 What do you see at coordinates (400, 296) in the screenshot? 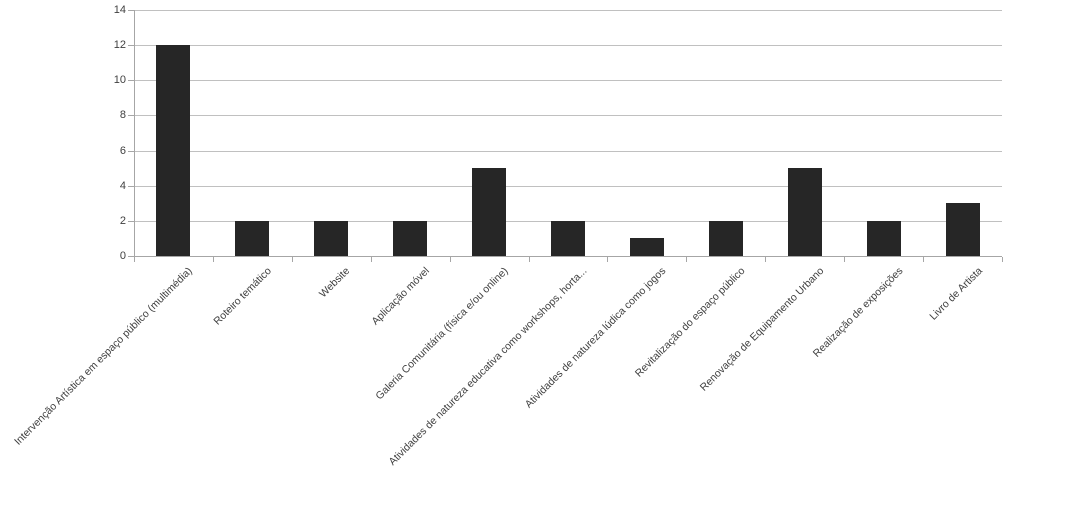
I see `x-axis-category-label: Aplicação móvel` at bounding box center [400, 296].